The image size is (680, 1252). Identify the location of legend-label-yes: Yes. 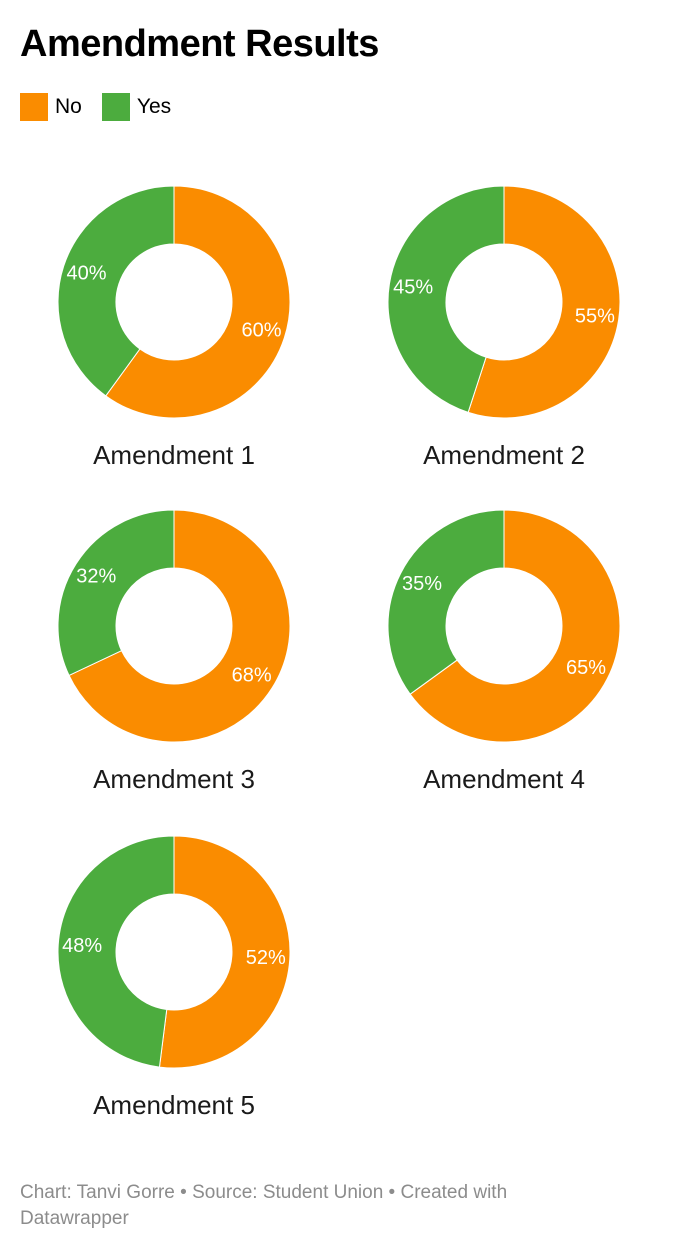
(154, 106).